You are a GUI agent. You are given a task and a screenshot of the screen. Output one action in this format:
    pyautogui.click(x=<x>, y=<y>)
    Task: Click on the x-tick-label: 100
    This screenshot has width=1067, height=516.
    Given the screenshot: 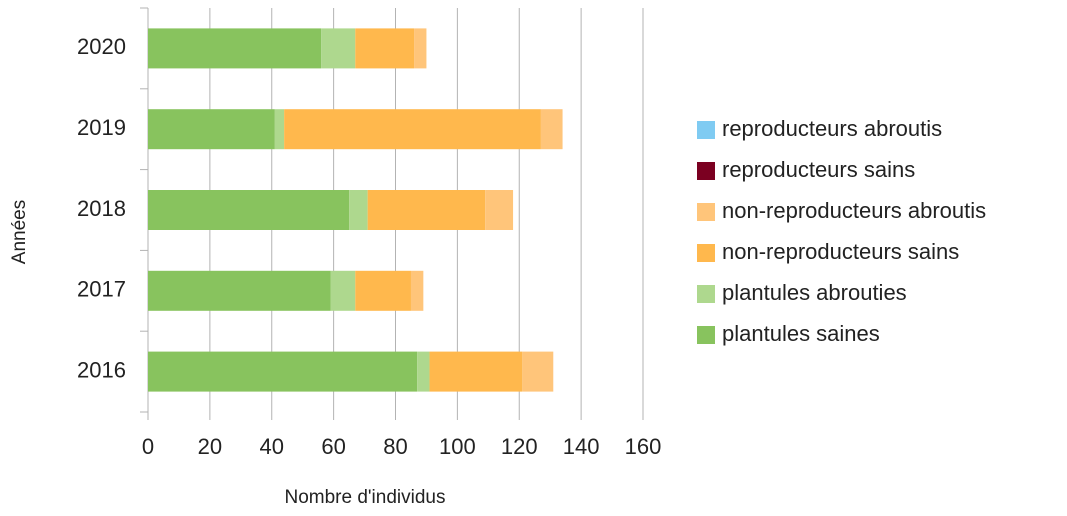 What is the action you would take?
    pyautogui.click(x=457, y=446)
    